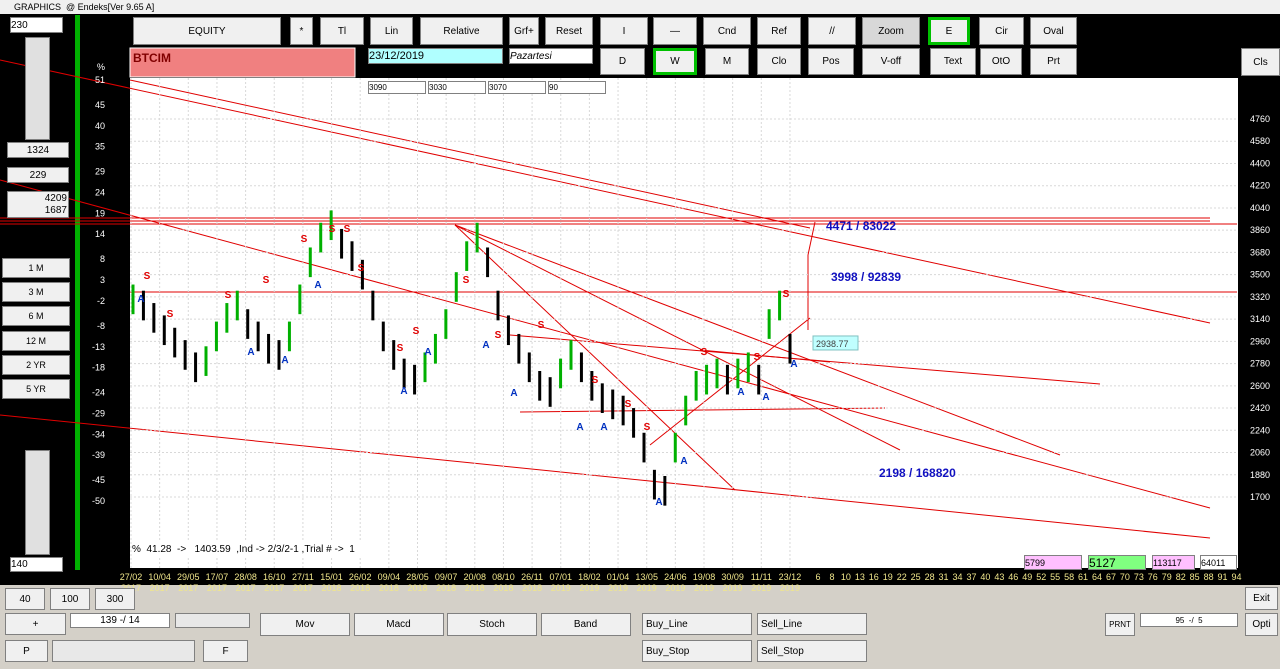 The width and height of the screenshot is (1280, 669). I want to click on zoom-button: 300, so click(115, 599).